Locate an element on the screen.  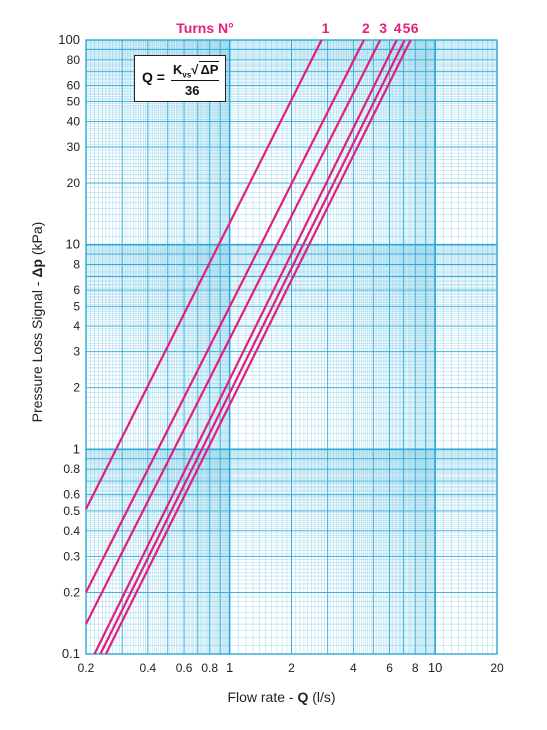
y-tick-label: 20 is located at coordinates (74, 183).